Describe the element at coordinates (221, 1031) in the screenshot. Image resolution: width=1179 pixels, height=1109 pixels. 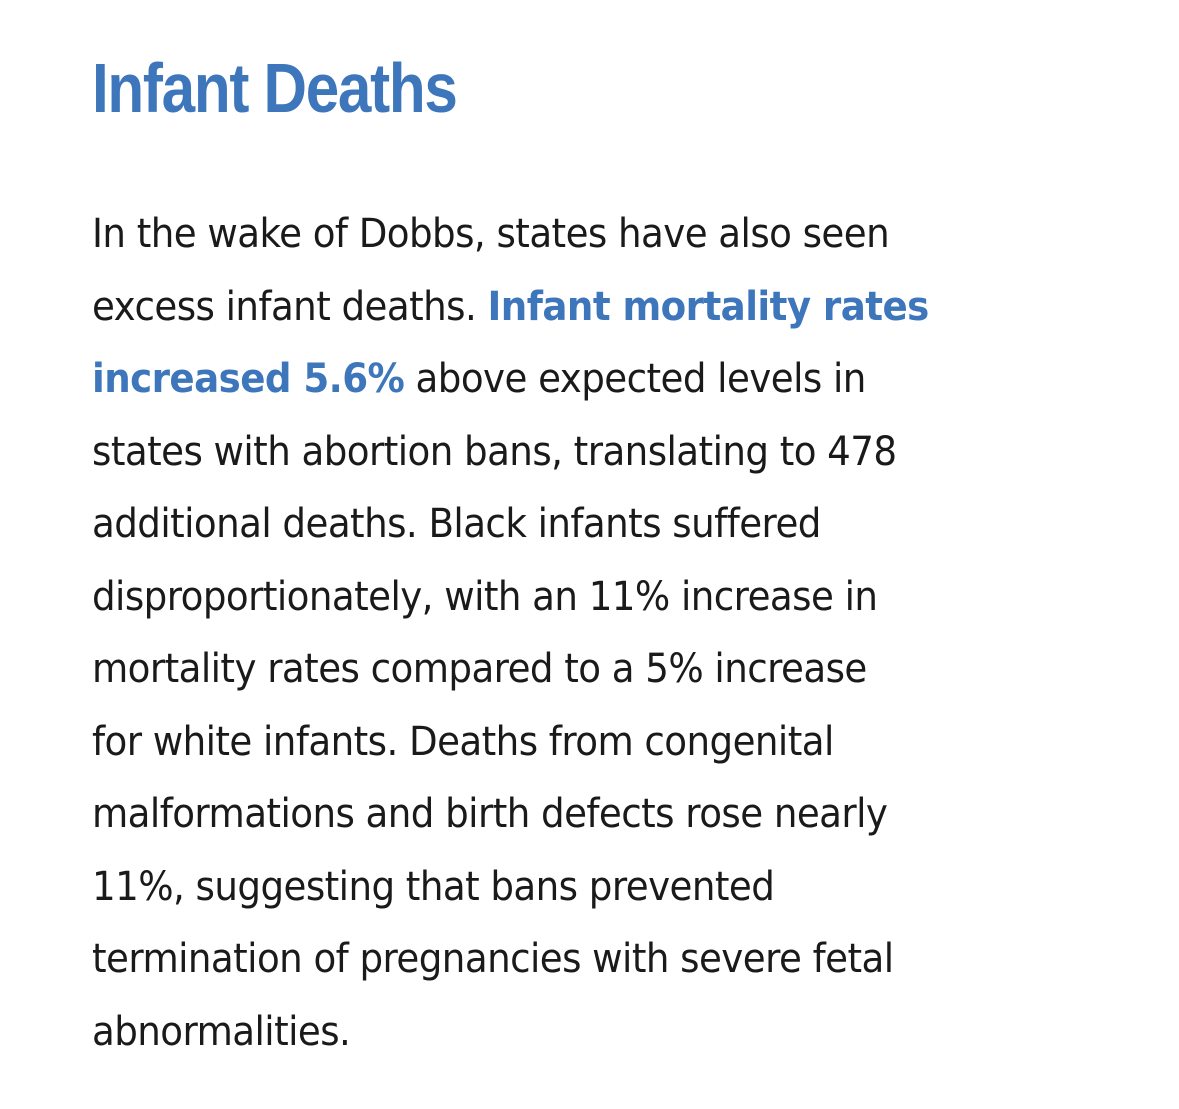
I see `paragraph-line-12: abnormalities.` at that location.